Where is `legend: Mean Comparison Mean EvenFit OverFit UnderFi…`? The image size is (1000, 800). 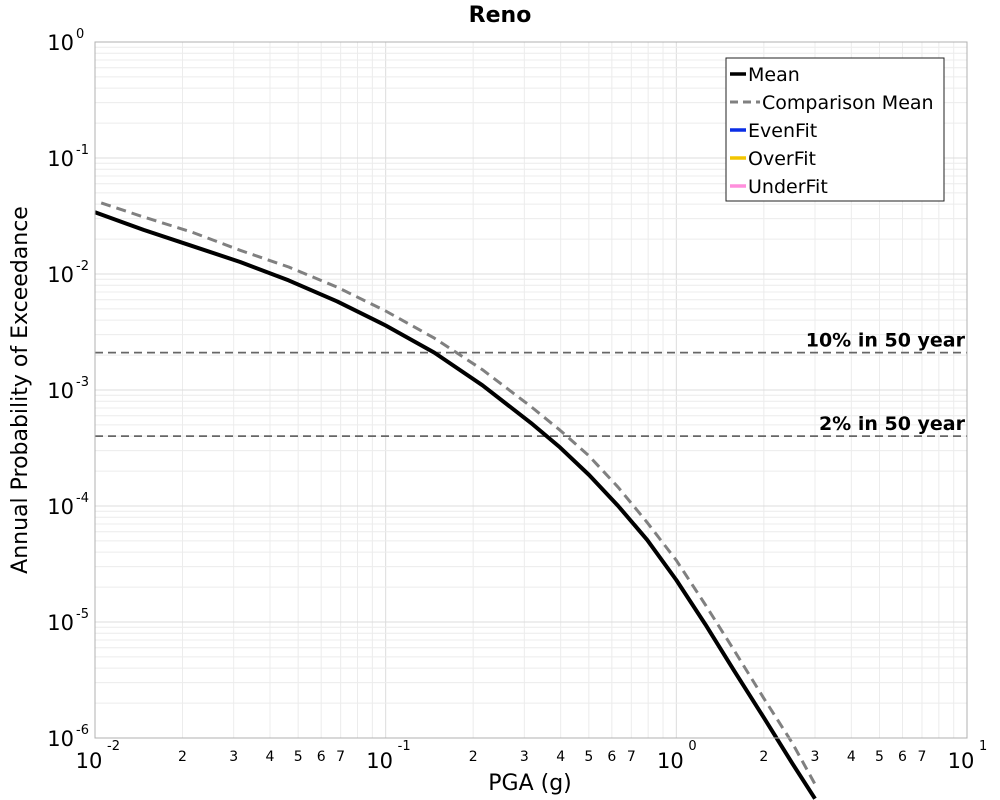
legend: Mean Comparison Mean EvenFit OverFit UnderFi… is located at coordinates (835, 129).